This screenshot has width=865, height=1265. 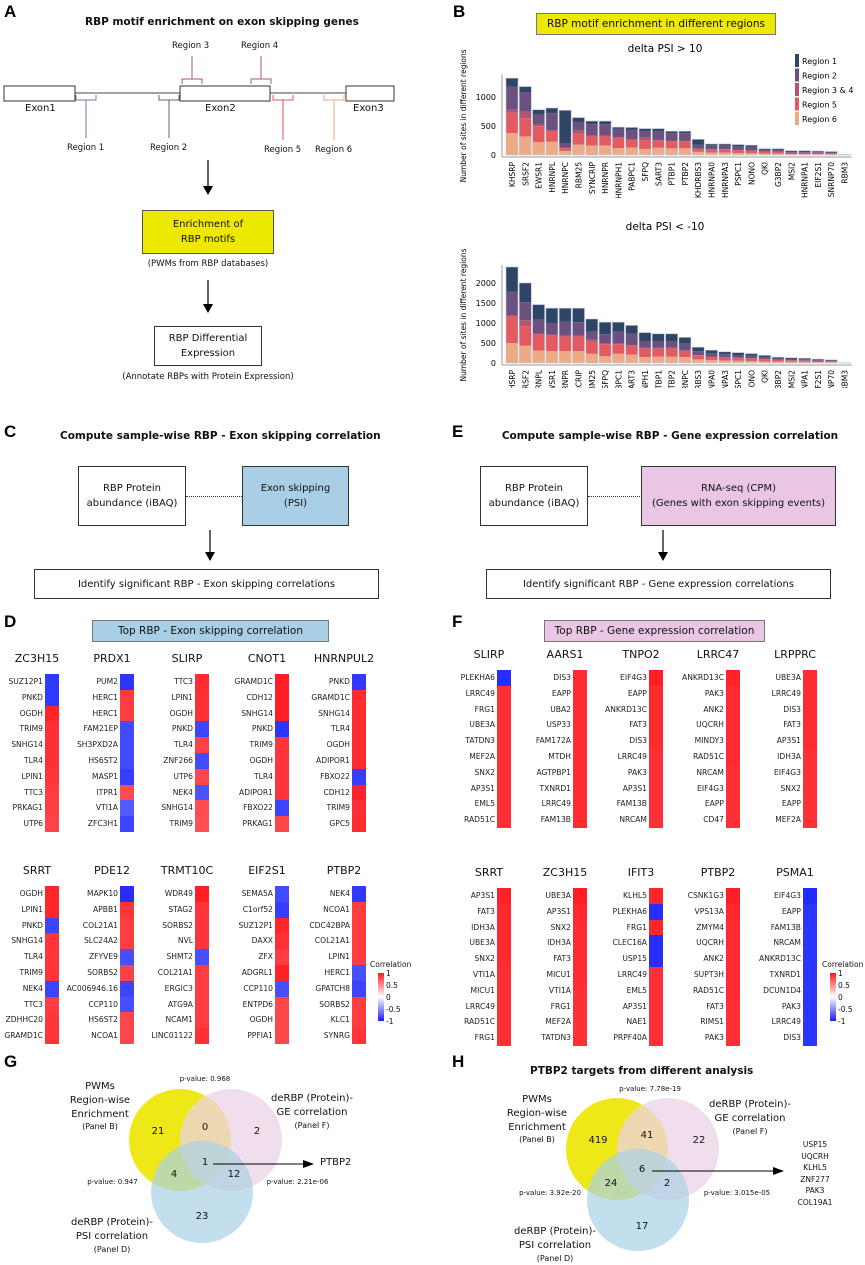 What do you see at coordinates (778, 174) in the screenshot?
I see `x-tick-label: G3BP2` at bounding box center [778, 174].